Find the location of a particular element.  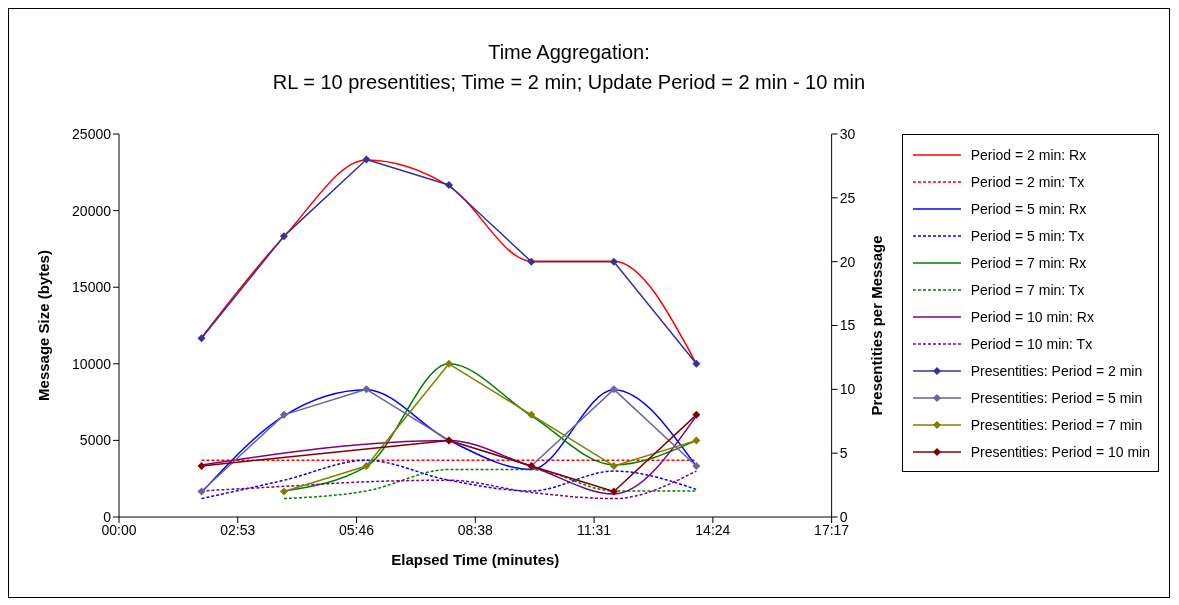

legend-label: Presentities: Period = 10 min is located at coordinates (1060, 451).